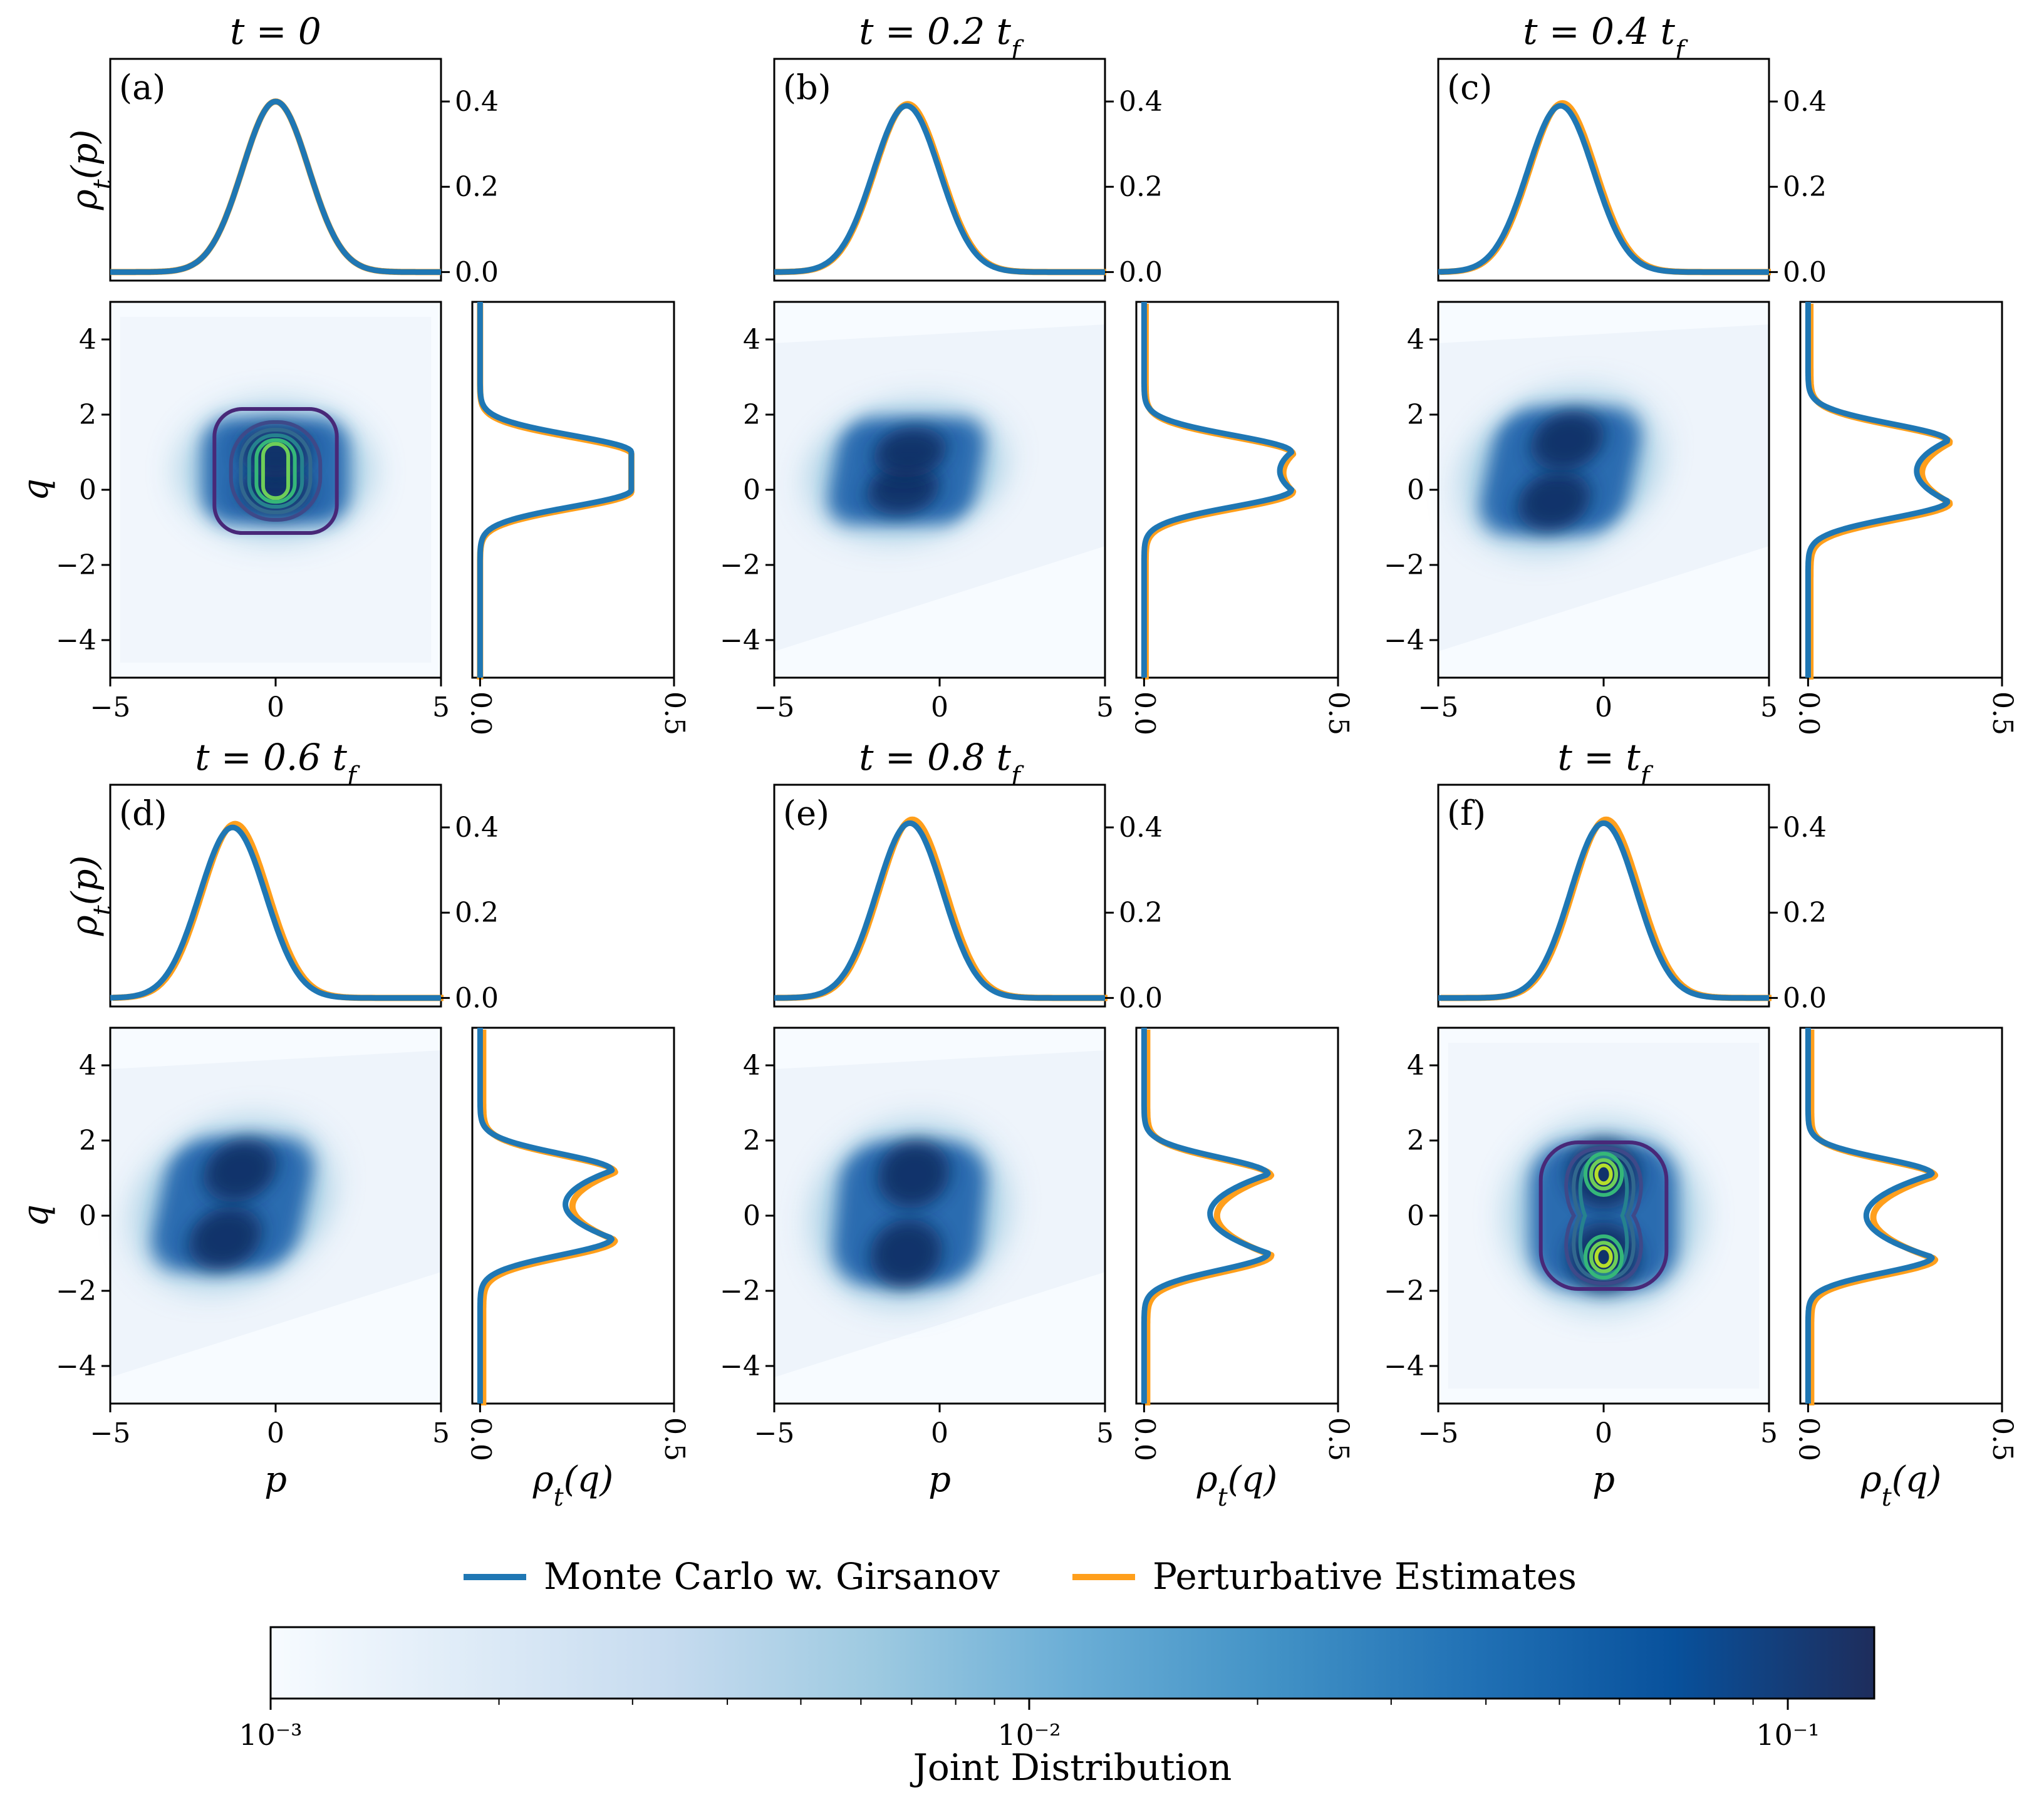  What do you see at coordinates (275, 31) in the screenshot?
I see `panel-title: t = 0` at bounding box center [275, 31].